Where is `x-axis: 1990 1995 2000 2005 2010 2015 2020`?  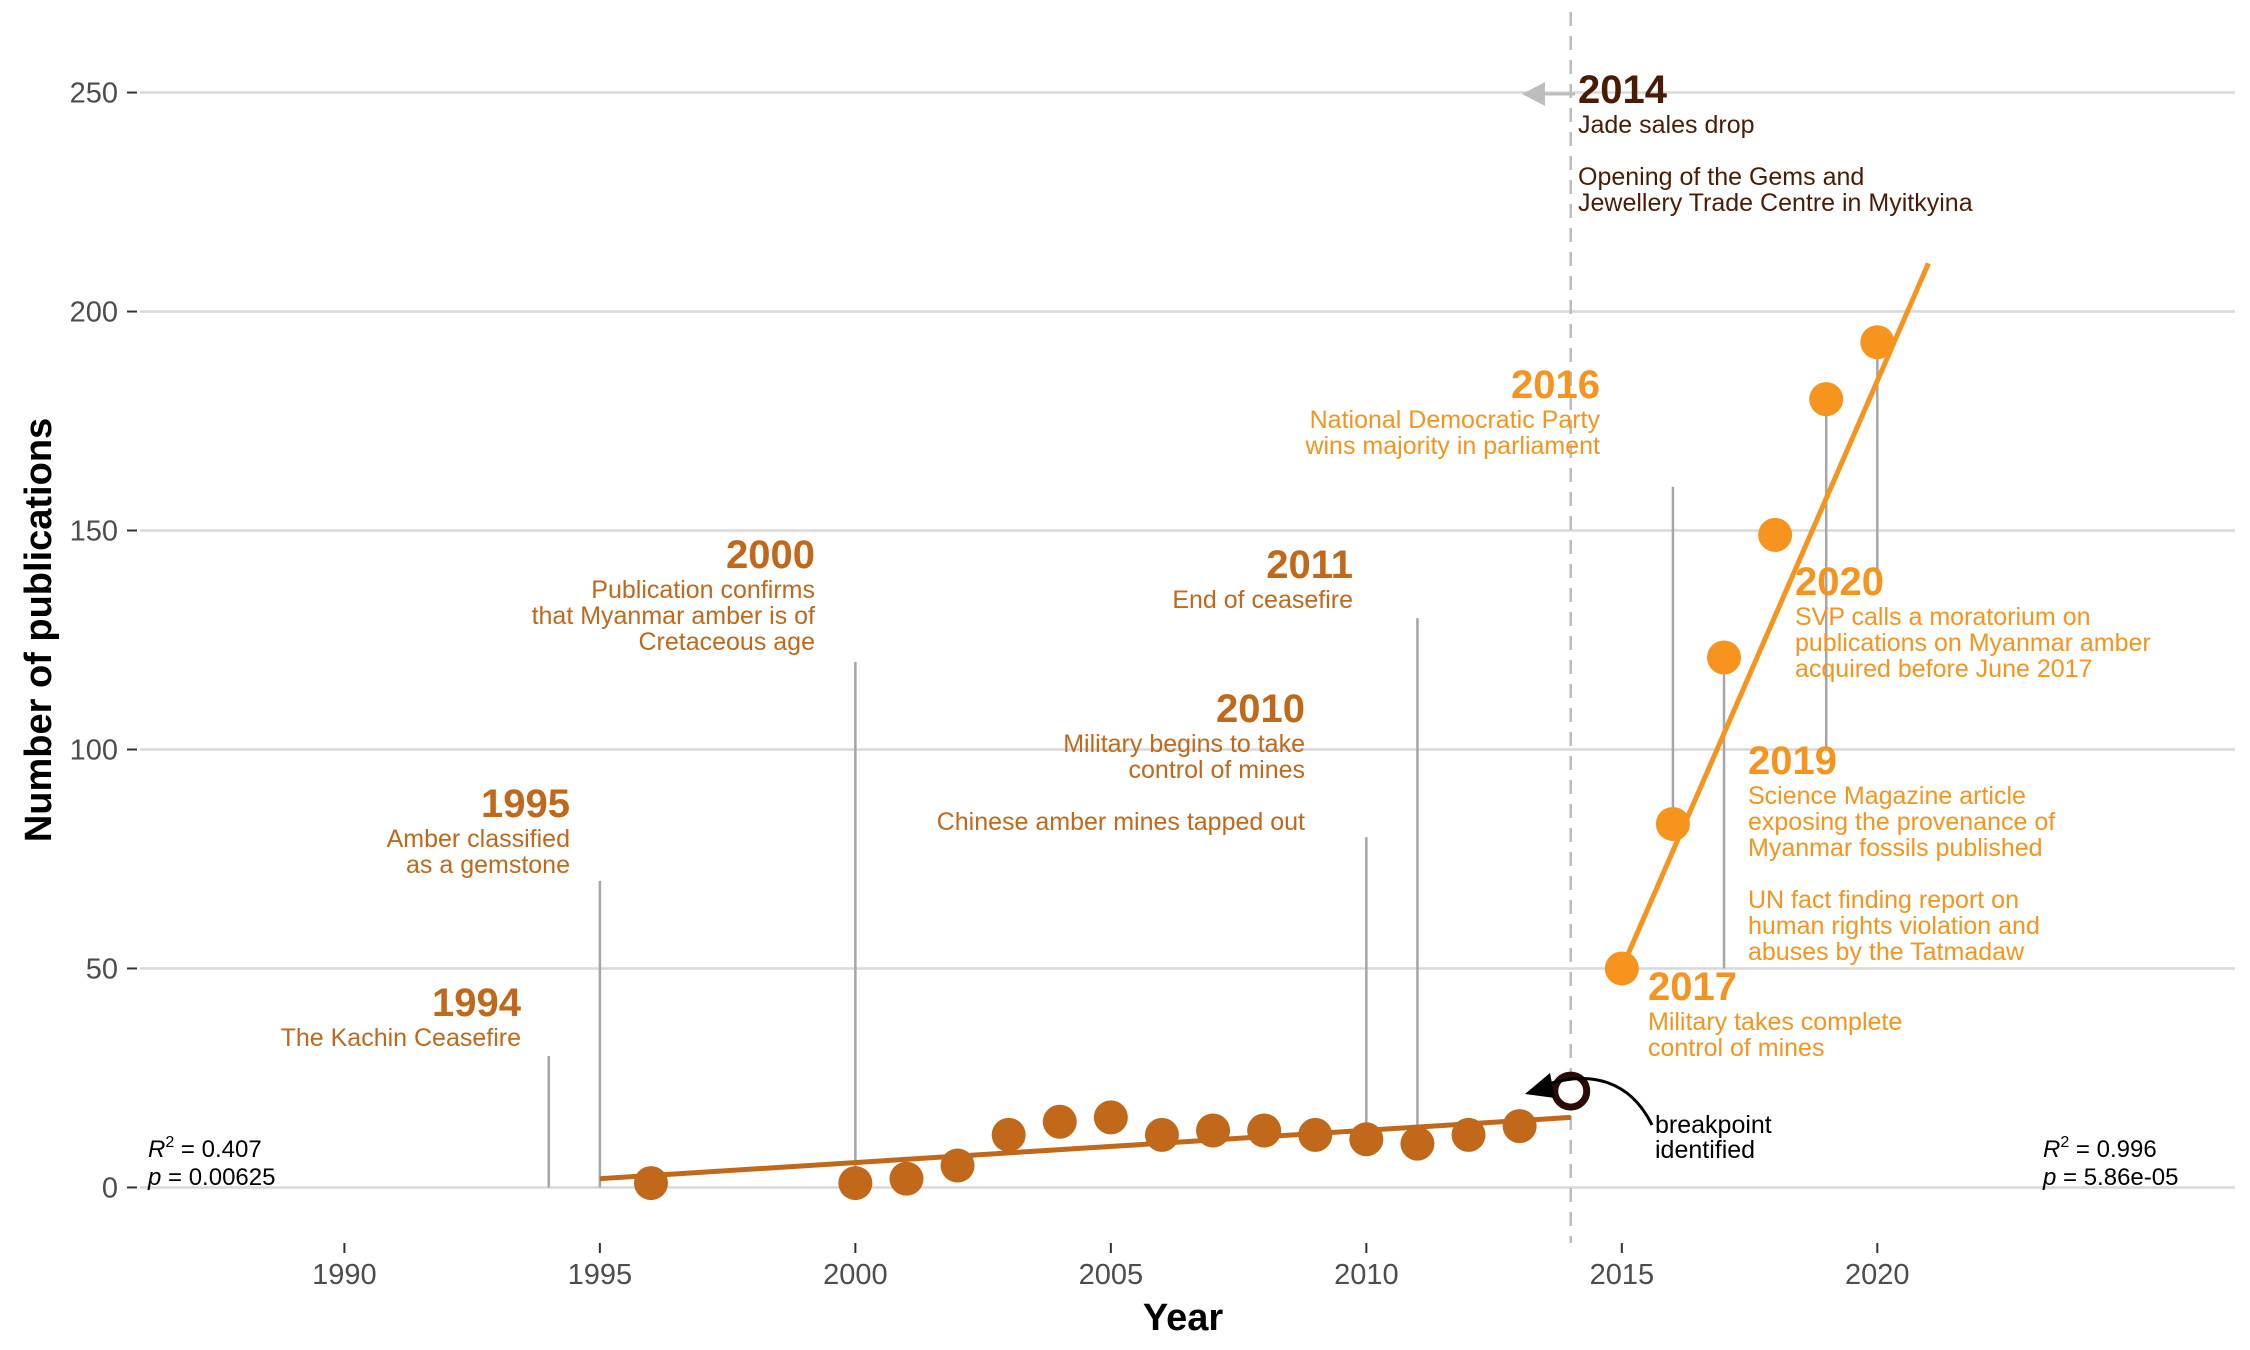 x-axis: 1990 1995 2000 2005 2010 2015 2020 is located at coordinates (1111, 1267).